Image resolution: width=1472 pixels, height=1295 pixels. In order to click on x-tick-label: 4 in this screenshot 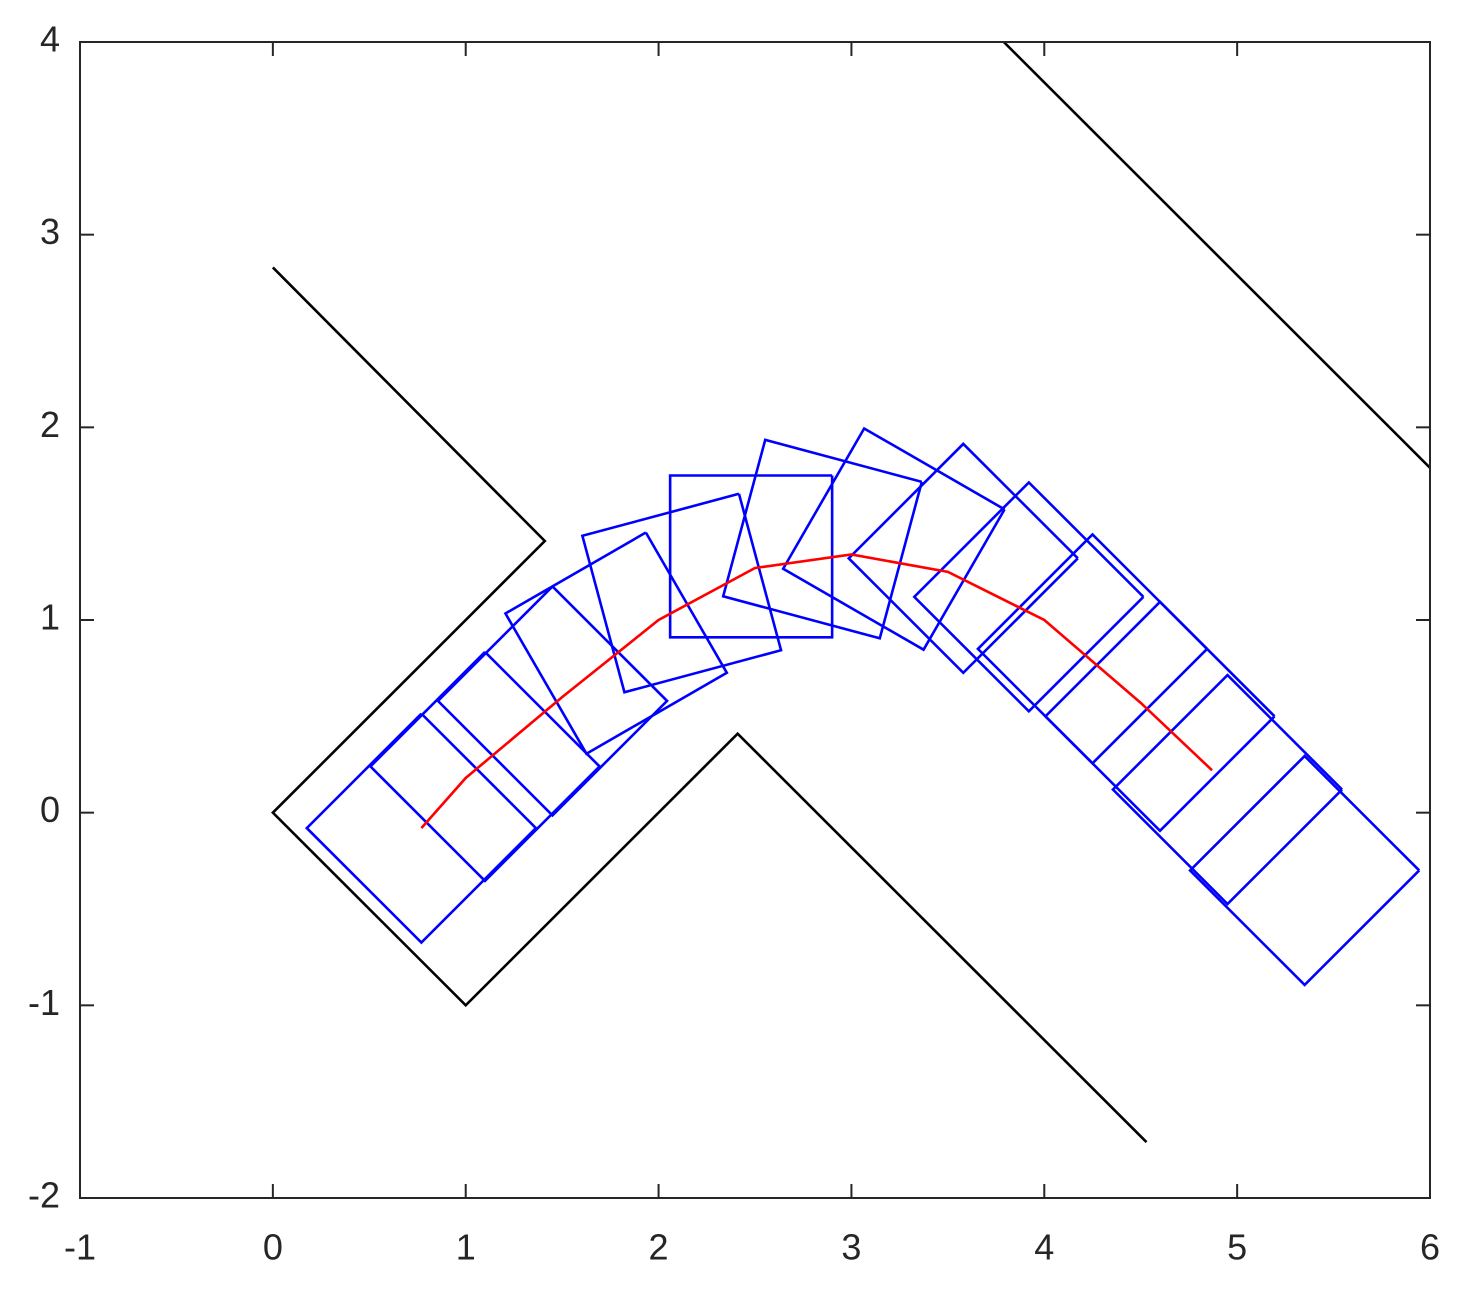, I will do `click(1044, 1247)`.